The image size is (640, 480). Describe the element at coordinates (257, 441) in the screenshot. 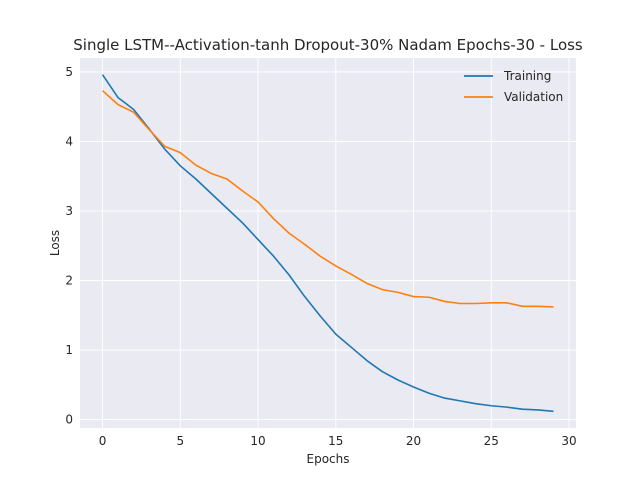

I see `x-tick-label: 10` at that location.